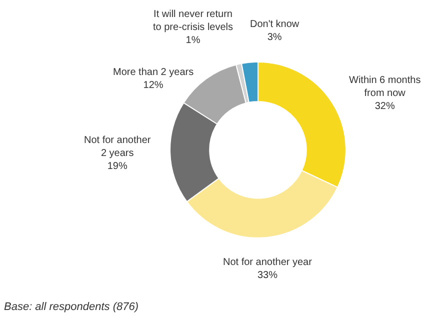  I want to click on data-label: 19%, so click(117, 166).